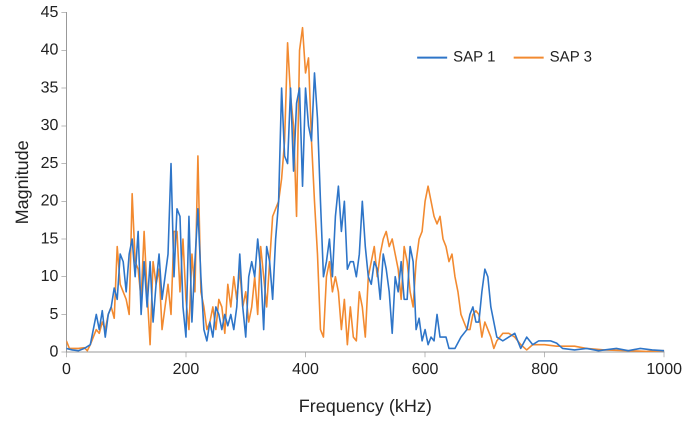 Image resolution: width=685 pixels, height=426 pixels. I want to click on x-tick-label: 1000, so click(664, 369).